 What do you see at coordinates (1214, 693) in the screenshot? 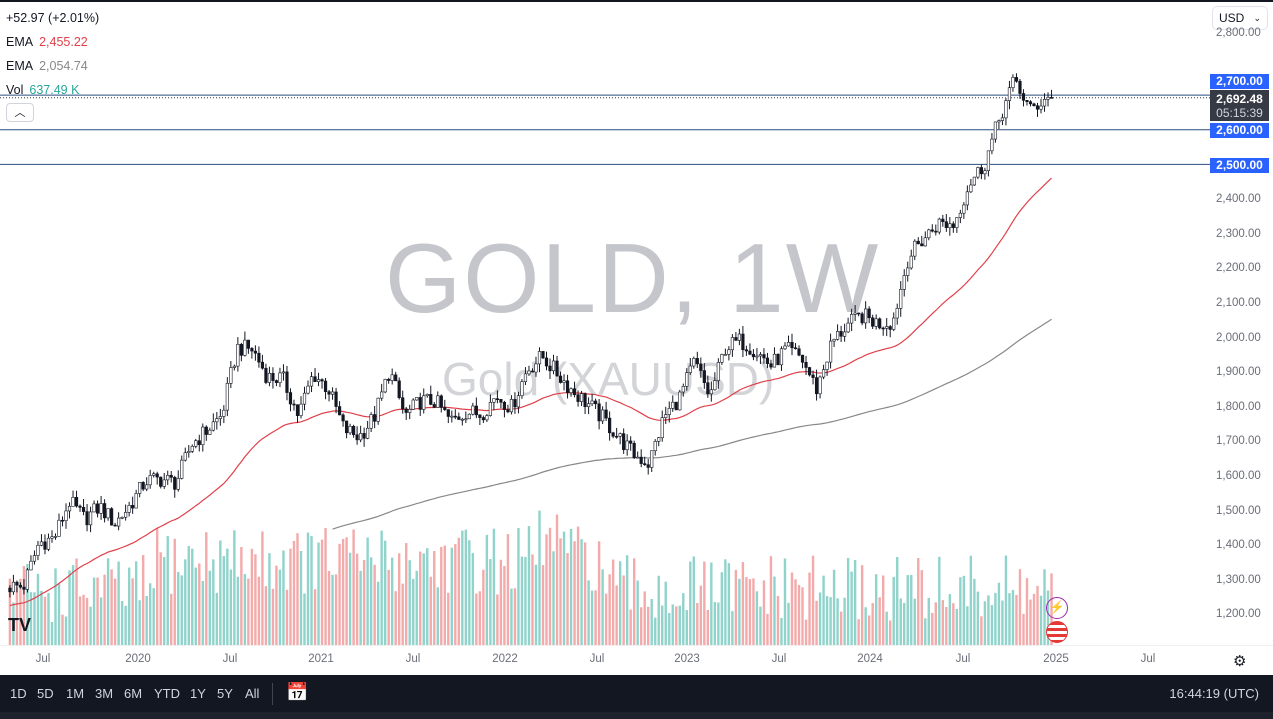
I see `utc-clock: 16:44:19 (UTC)` at bounding box center [1214, 693].